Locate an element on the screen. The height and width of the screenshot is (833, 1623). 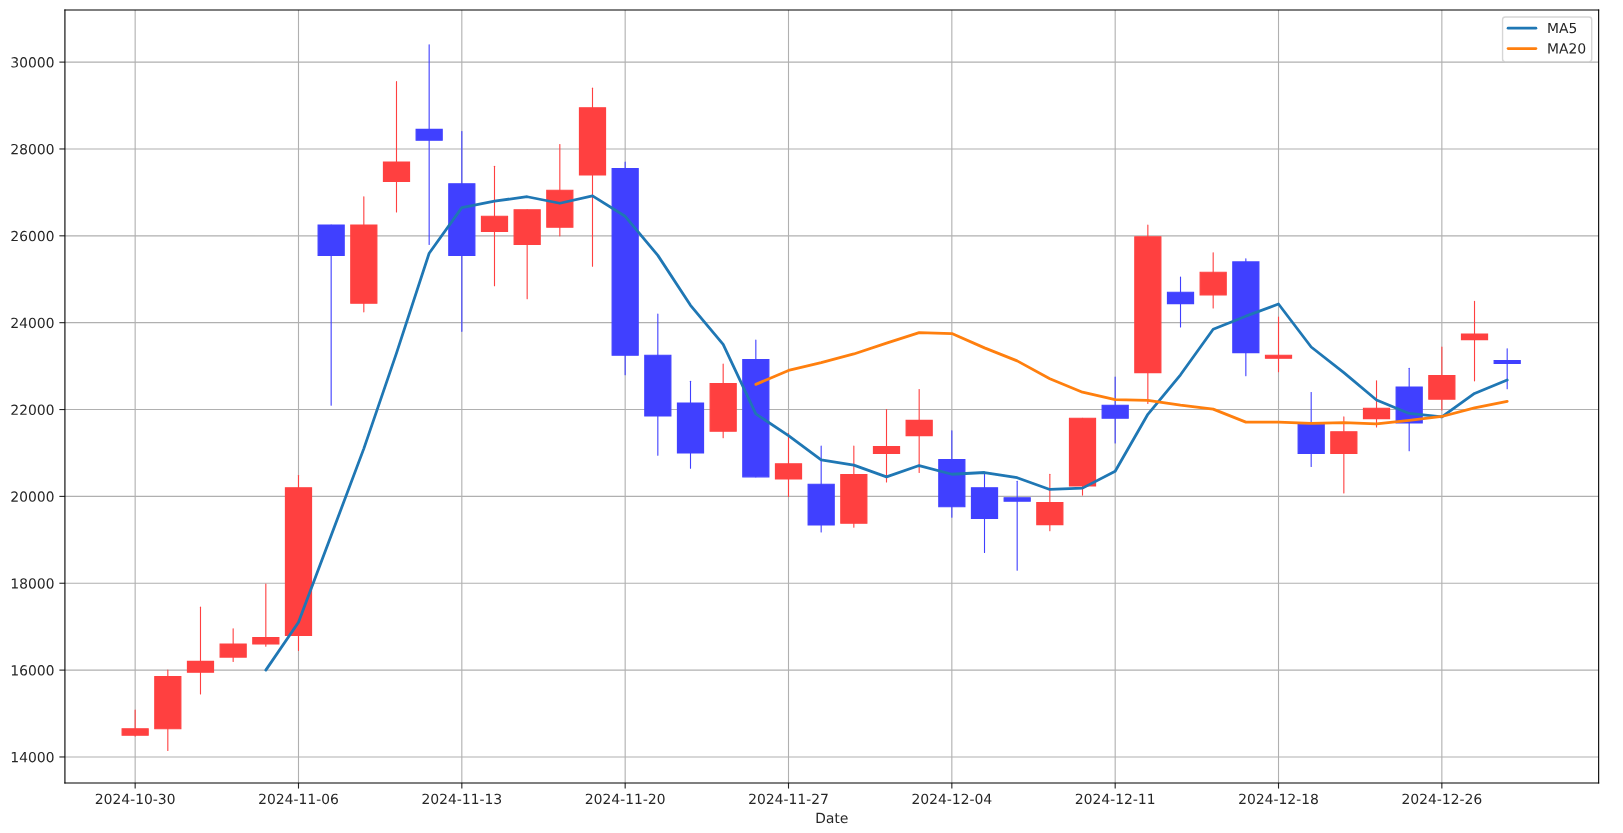
x-tick-label: 2024-11-20 is located at coordinates (625, 799).